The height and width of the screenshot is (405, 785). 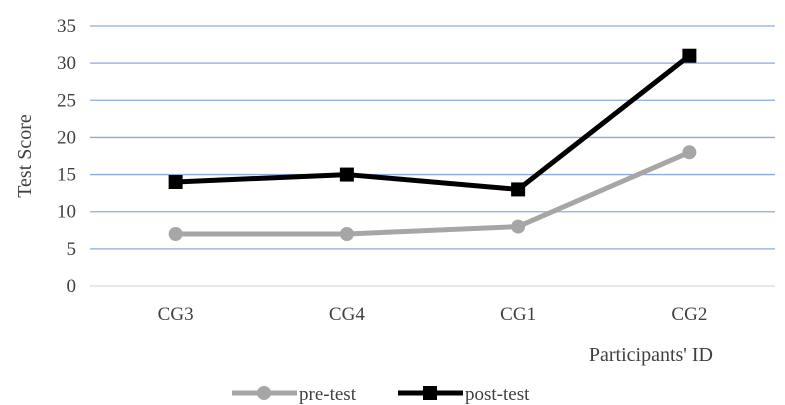 I want to click on x-tick-label: CG1, so click(x=518, y=314).